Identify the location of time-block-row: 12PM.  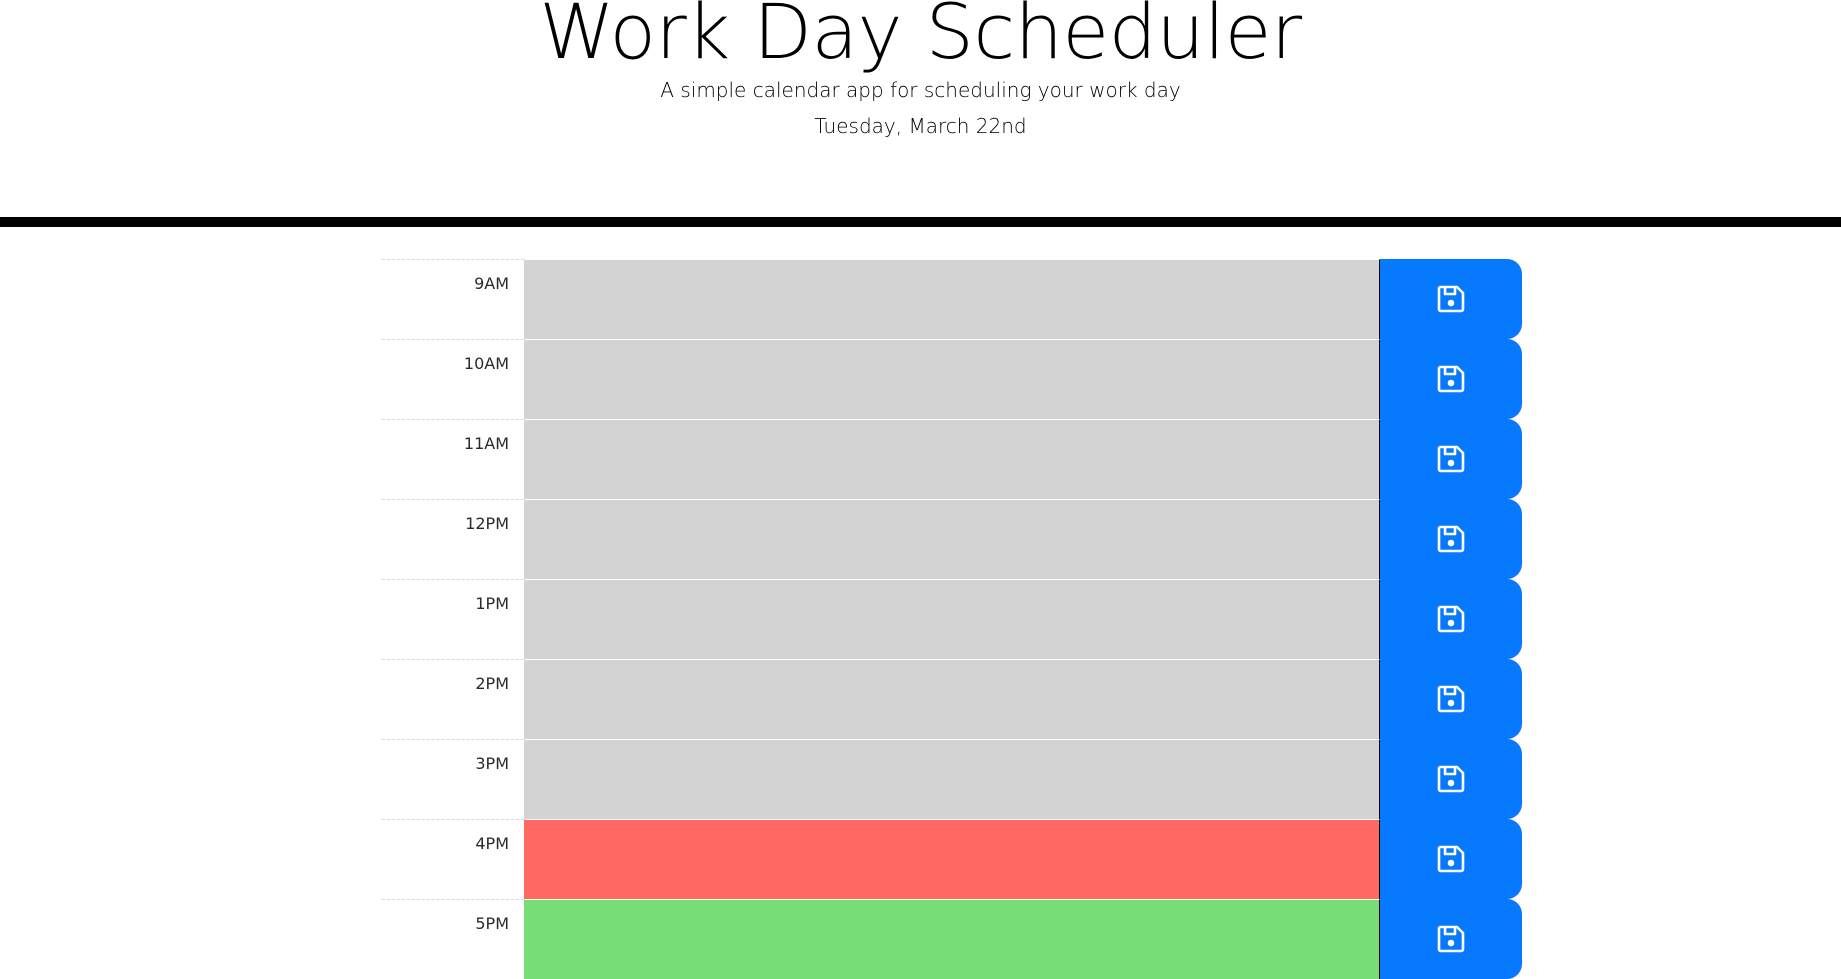
(952, 539).